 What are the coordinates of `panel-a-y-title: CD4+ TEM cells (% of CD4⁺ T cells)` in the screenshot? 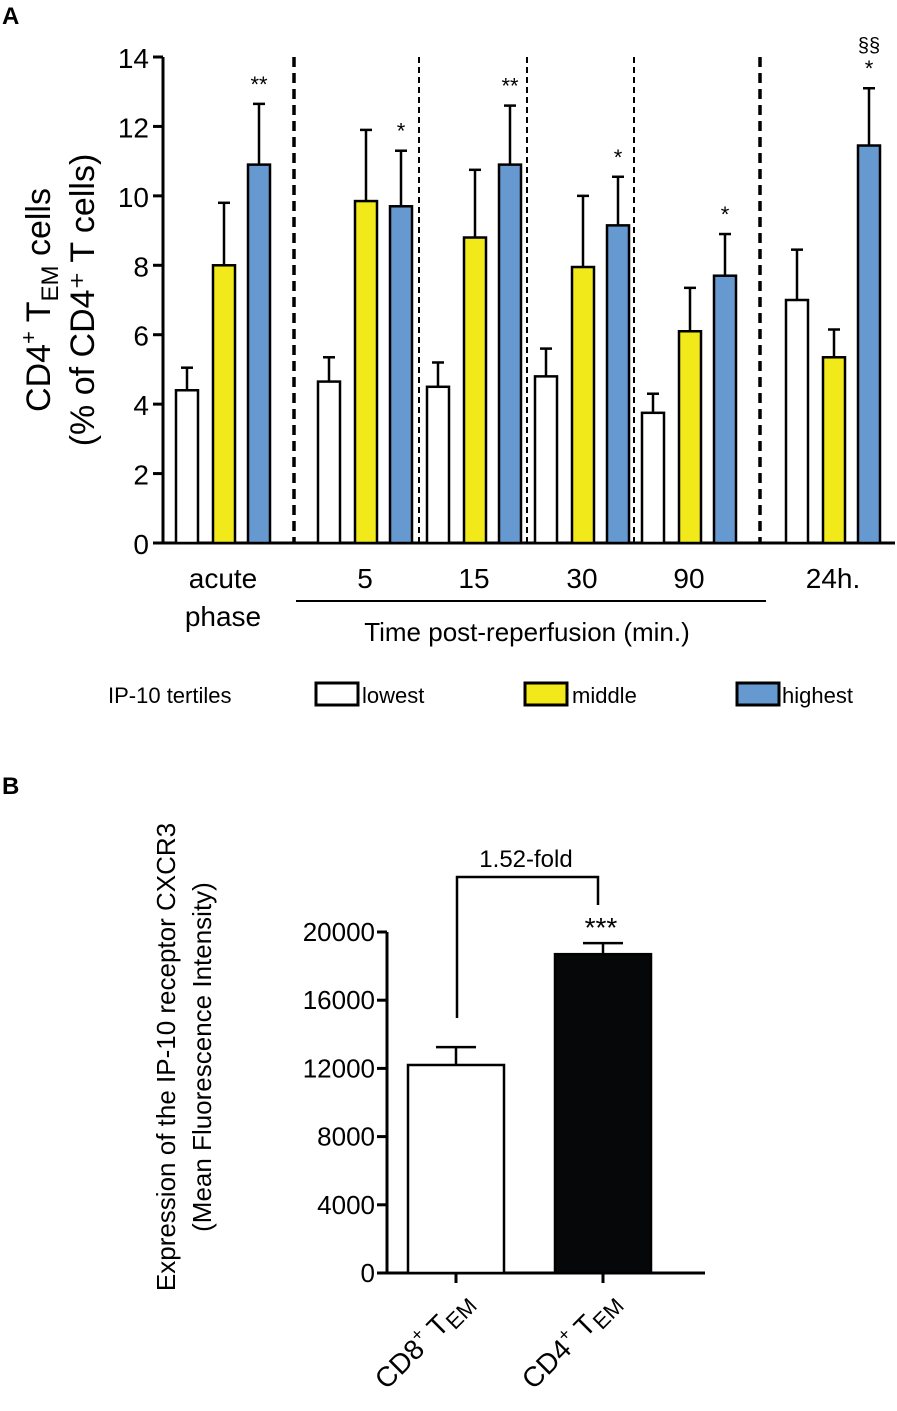 It's located at (59, 300).